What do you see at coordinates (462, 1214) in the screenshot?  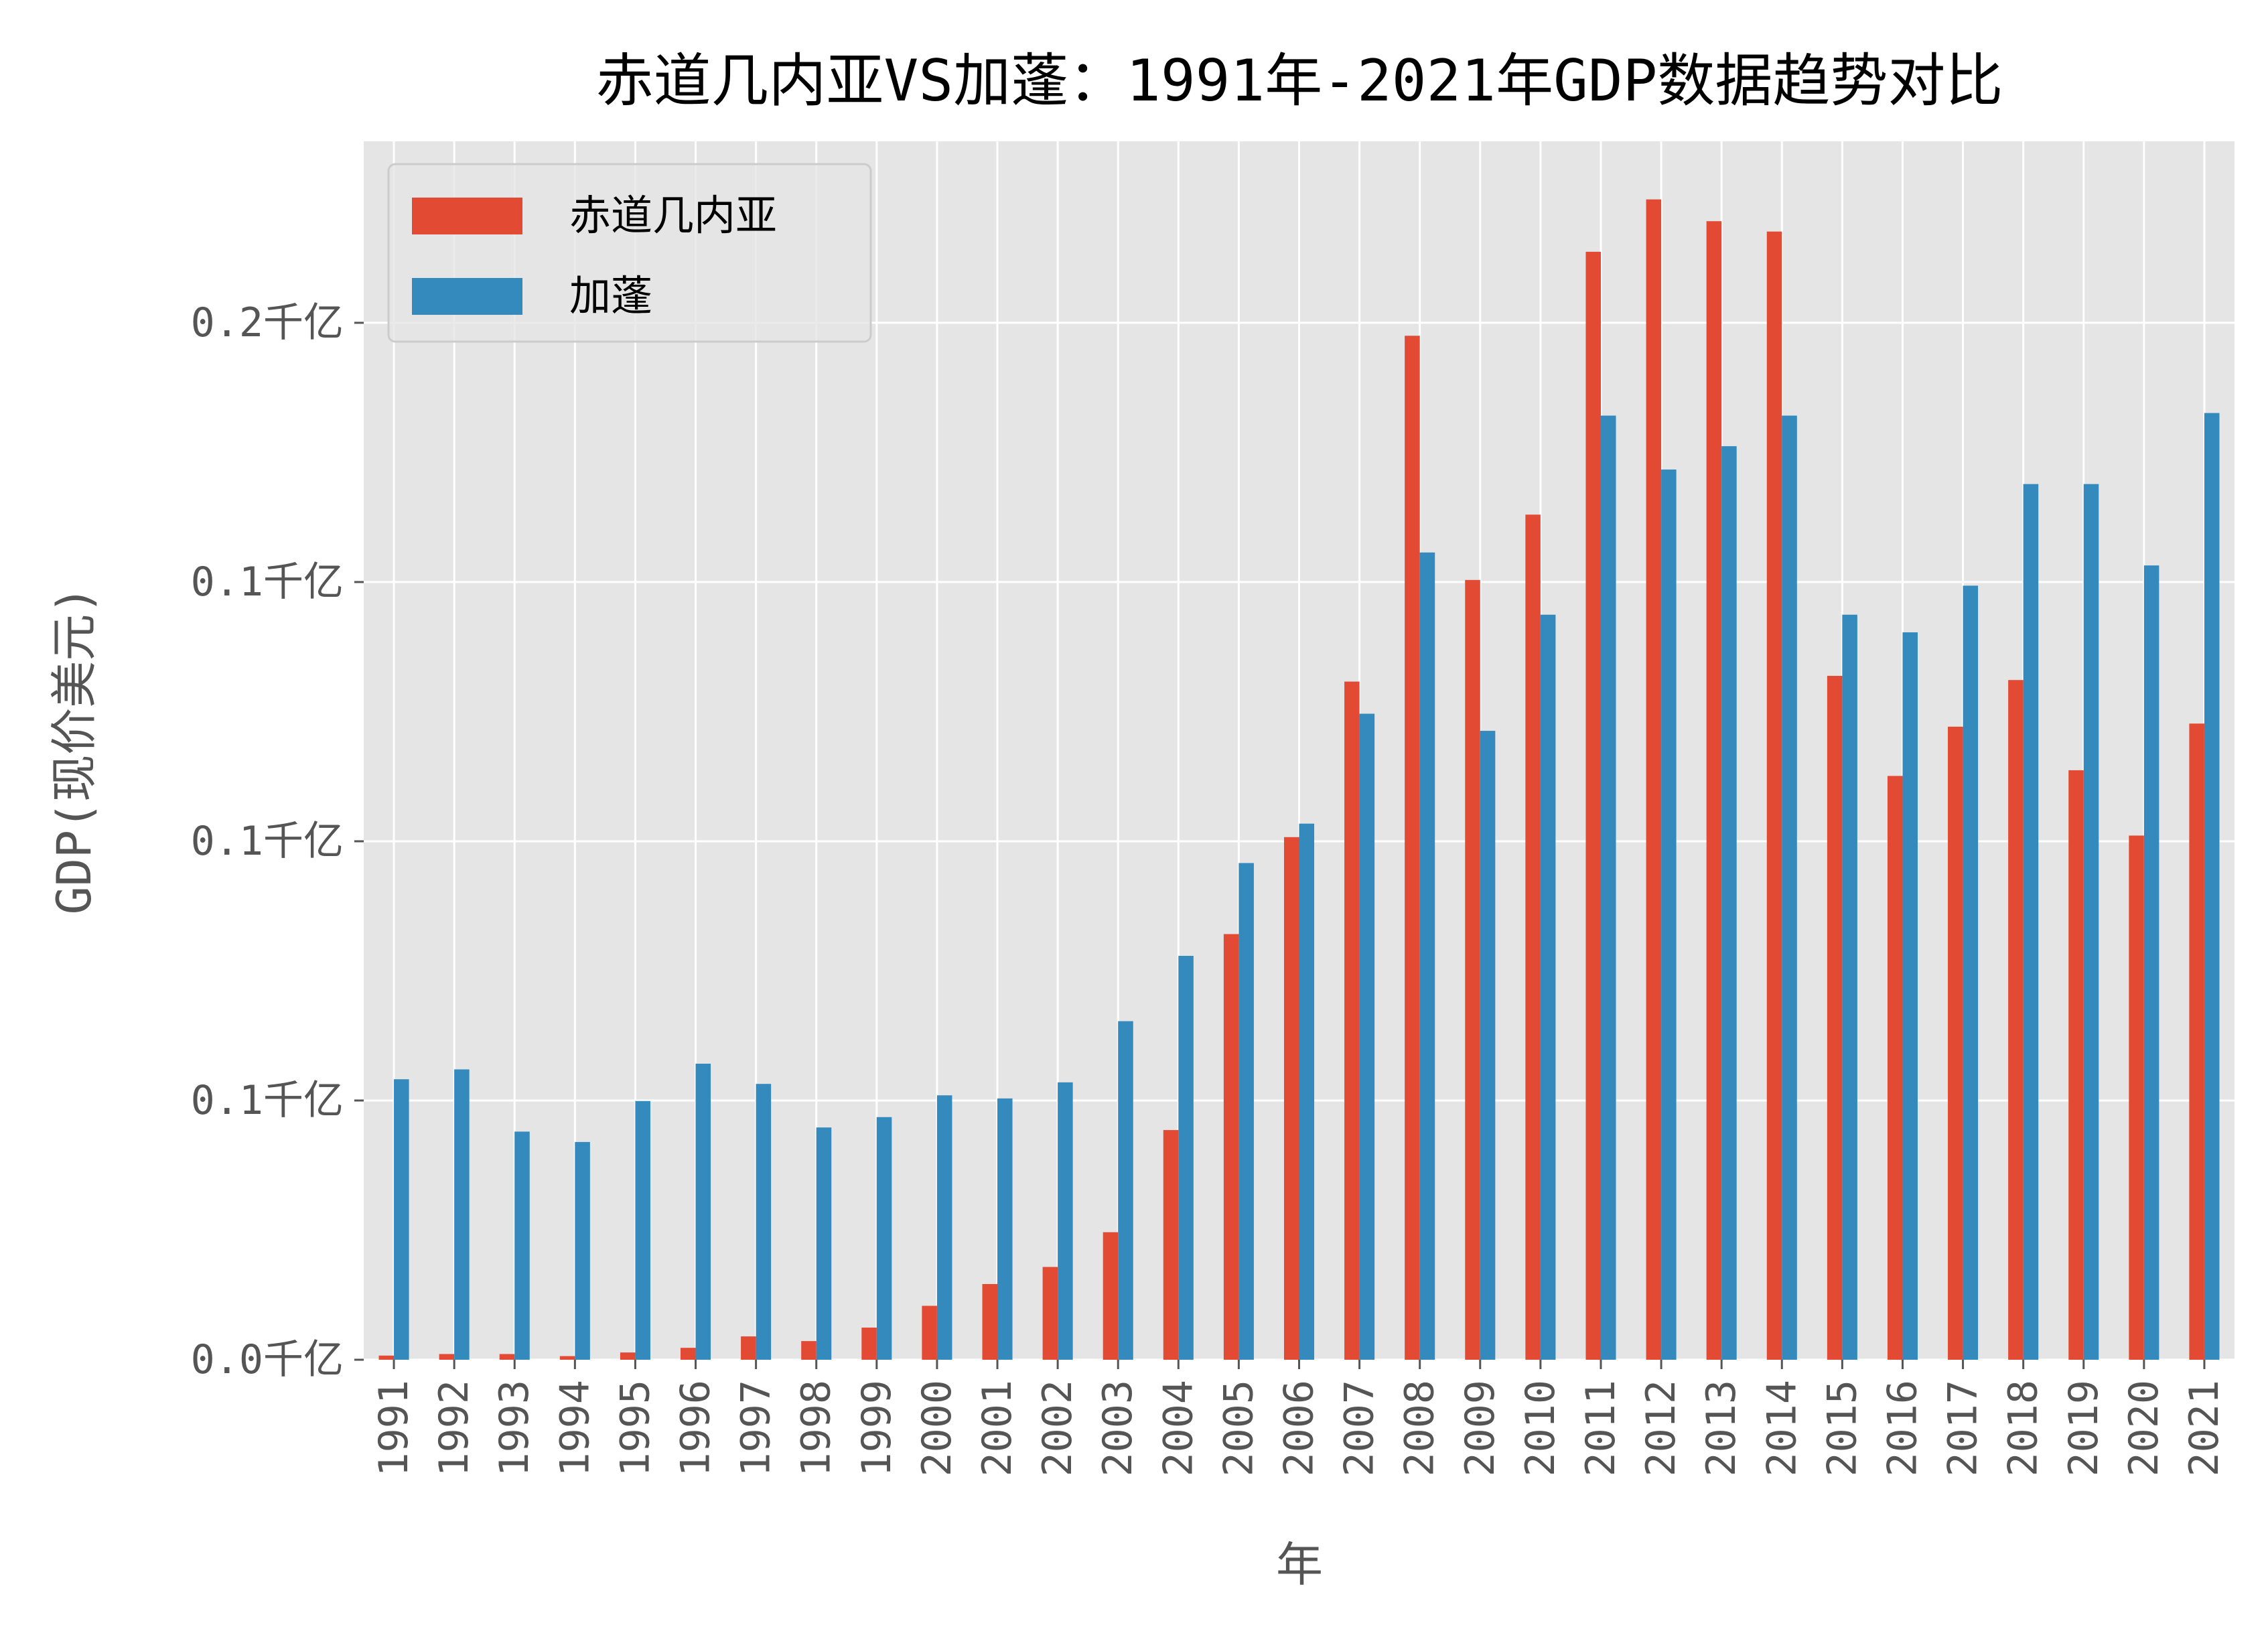 I see `bar-gabon-1992` at bounding box center [462, 1214].